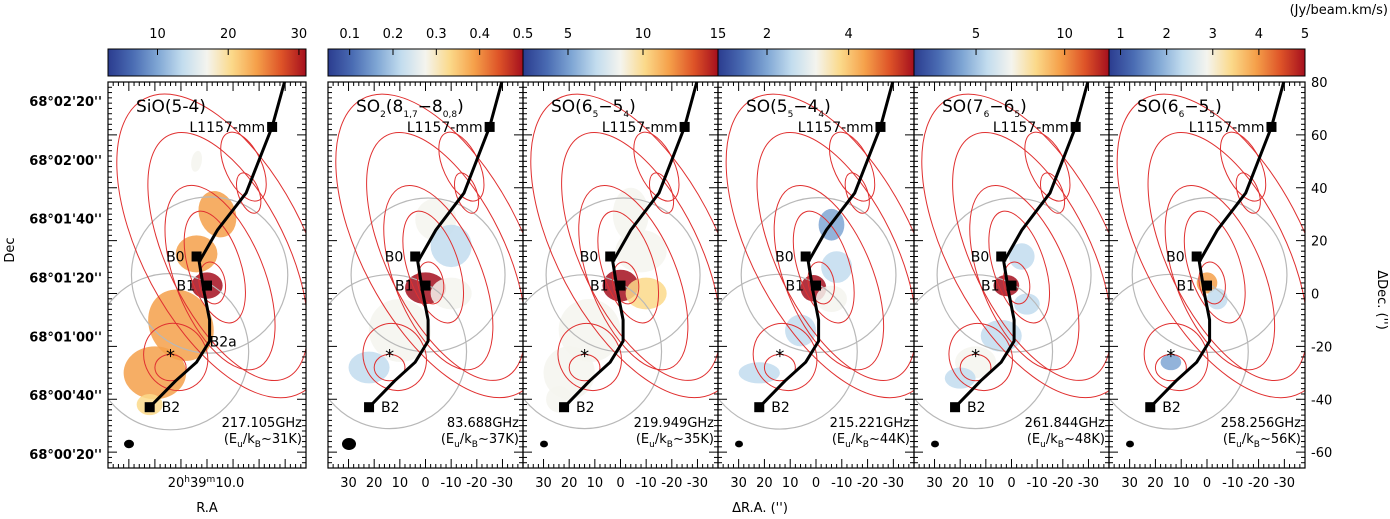 The image size is (1390, 519). I want to click on colorbar-unit-label: (Jy/beam.km/s), so click(1339, 10).